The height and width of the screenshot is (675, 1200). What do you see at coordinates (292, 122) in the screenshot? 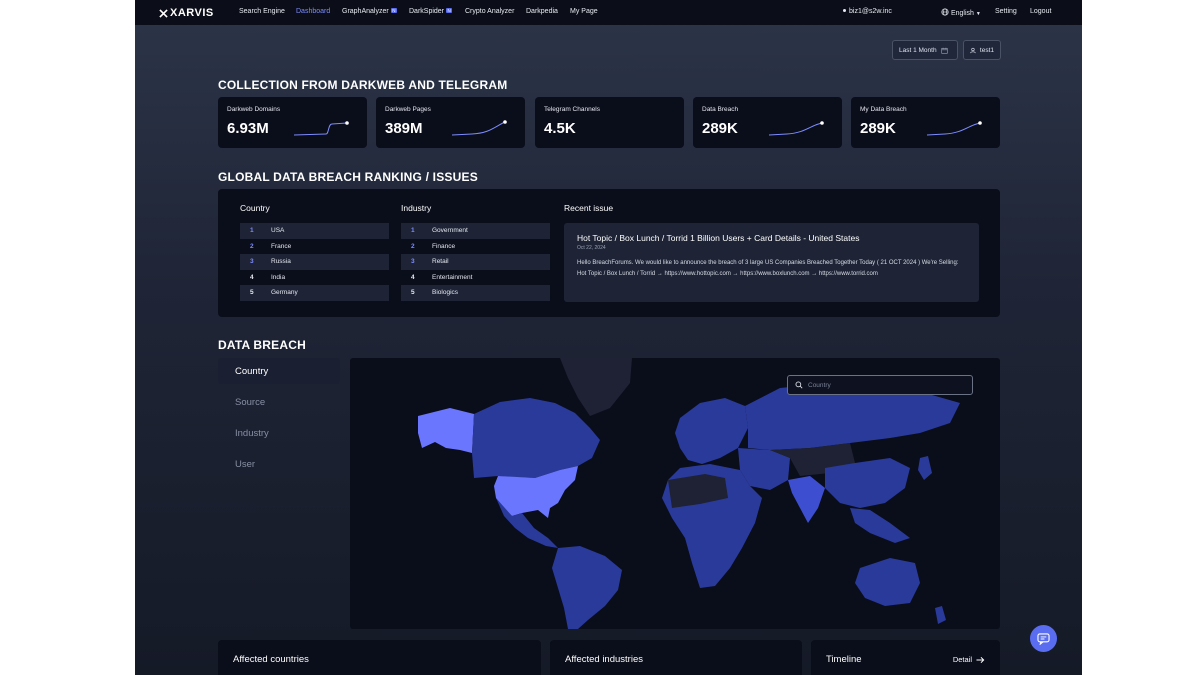
I see `stat-card-darkweb-domains: Darkweb Domains 6.93M` at bounding box center [292, 122].